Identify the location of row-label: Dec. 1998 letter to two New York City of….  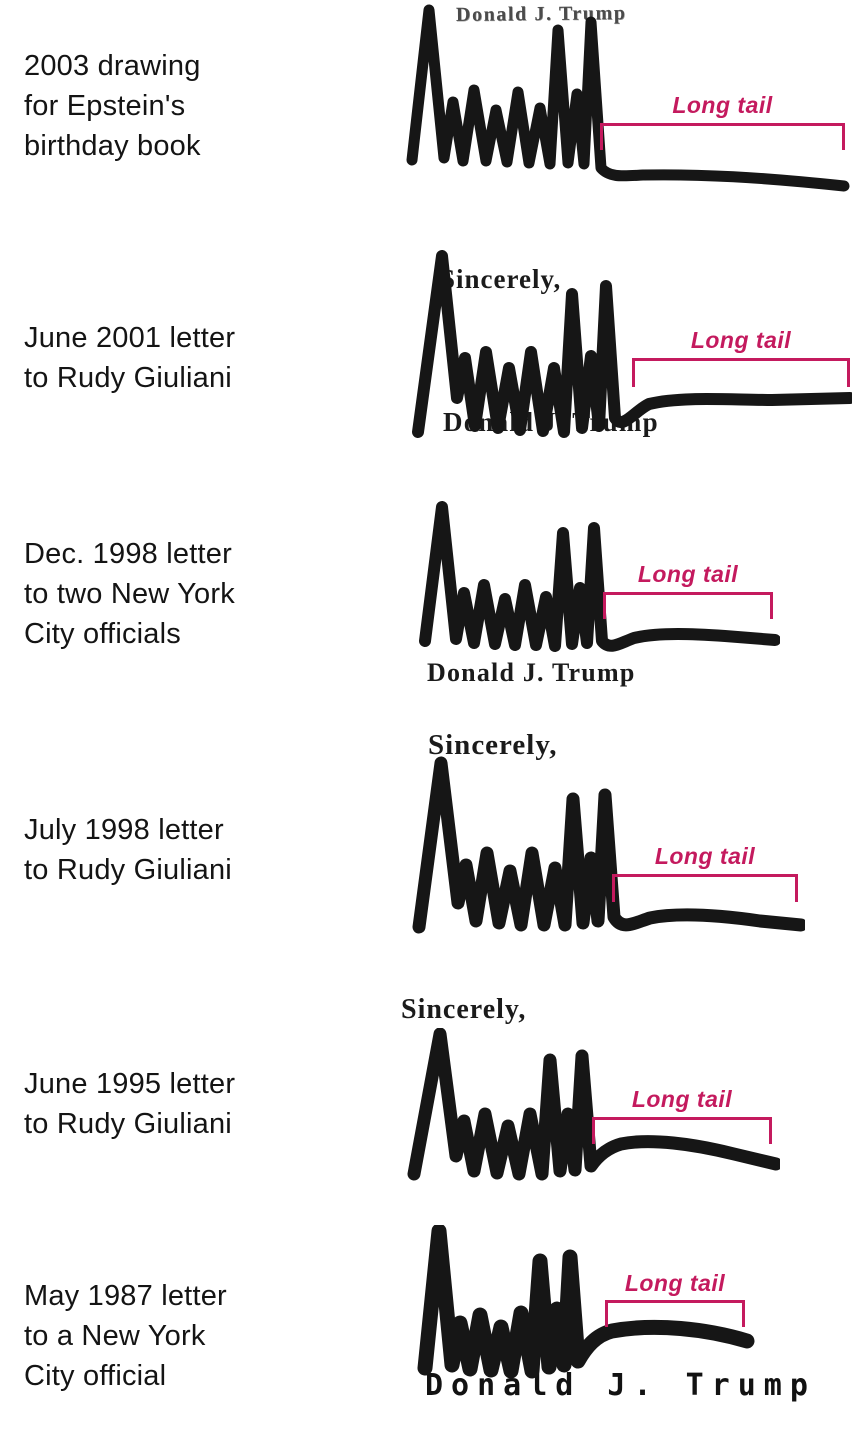
(129, 594).